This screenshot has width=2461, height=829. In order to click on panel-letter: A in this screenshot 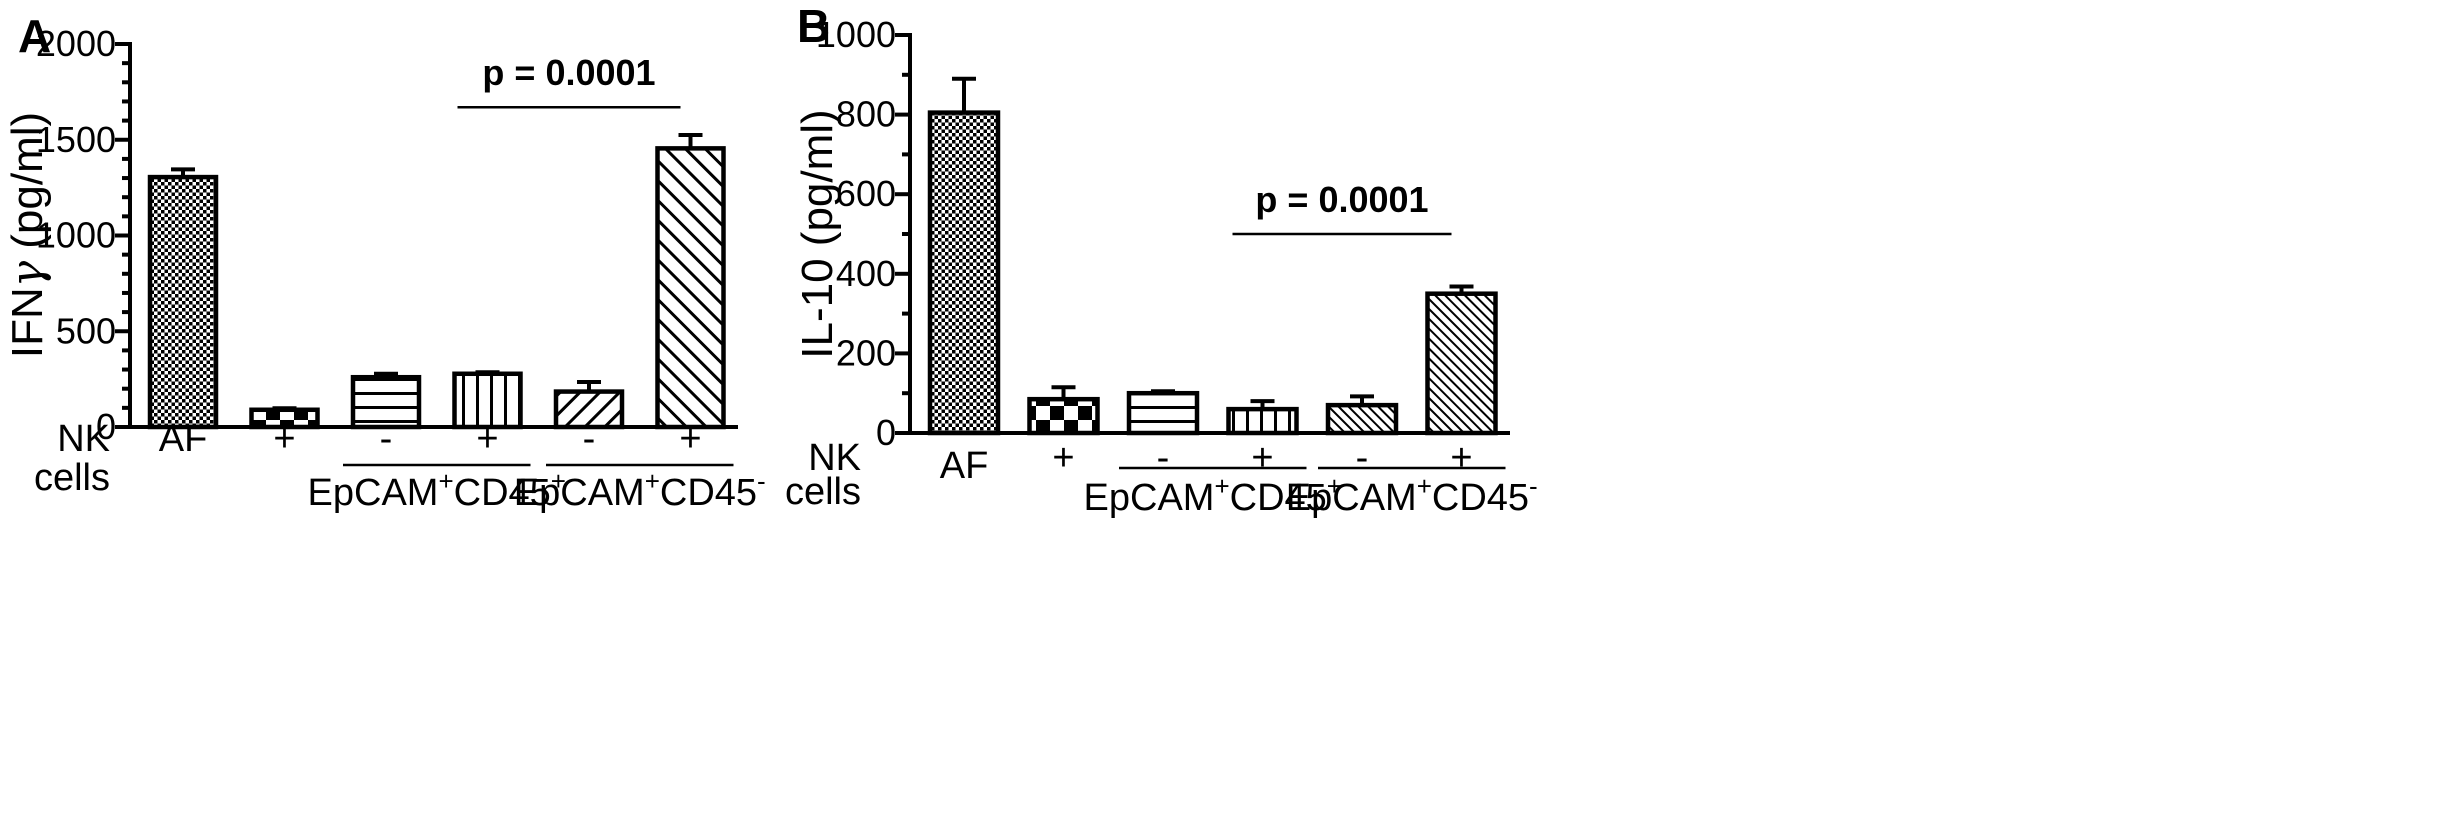, I will do `click(34, 36)`.